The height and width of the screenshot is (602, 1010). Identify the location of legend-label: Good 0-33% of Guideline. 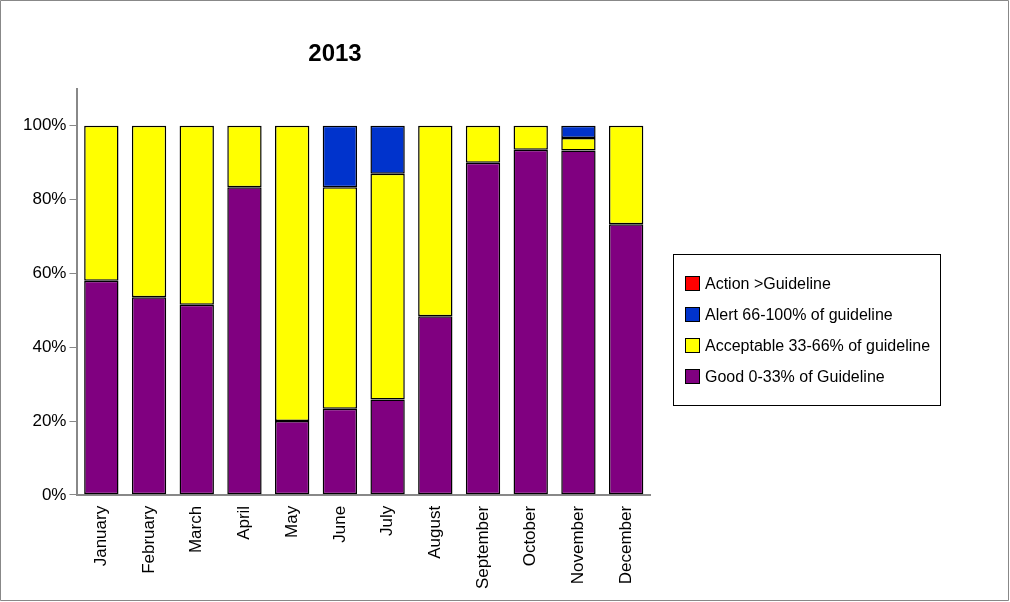
(795, 376).